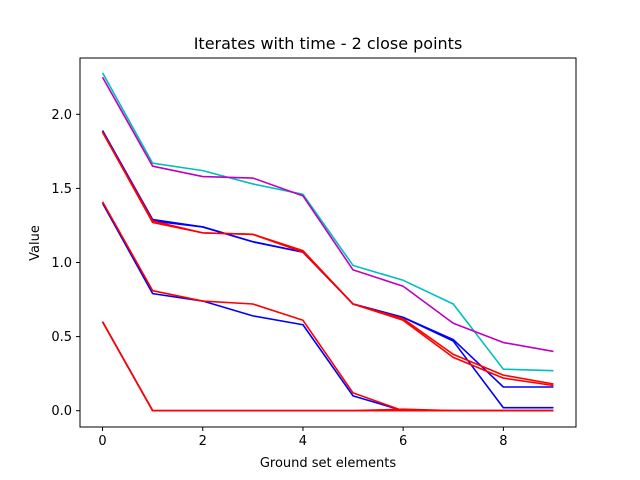  What do you see at coordinates (403, 441) in the screenshot?
I see `x-tick-label: 6` at bounding box center [403, 441].